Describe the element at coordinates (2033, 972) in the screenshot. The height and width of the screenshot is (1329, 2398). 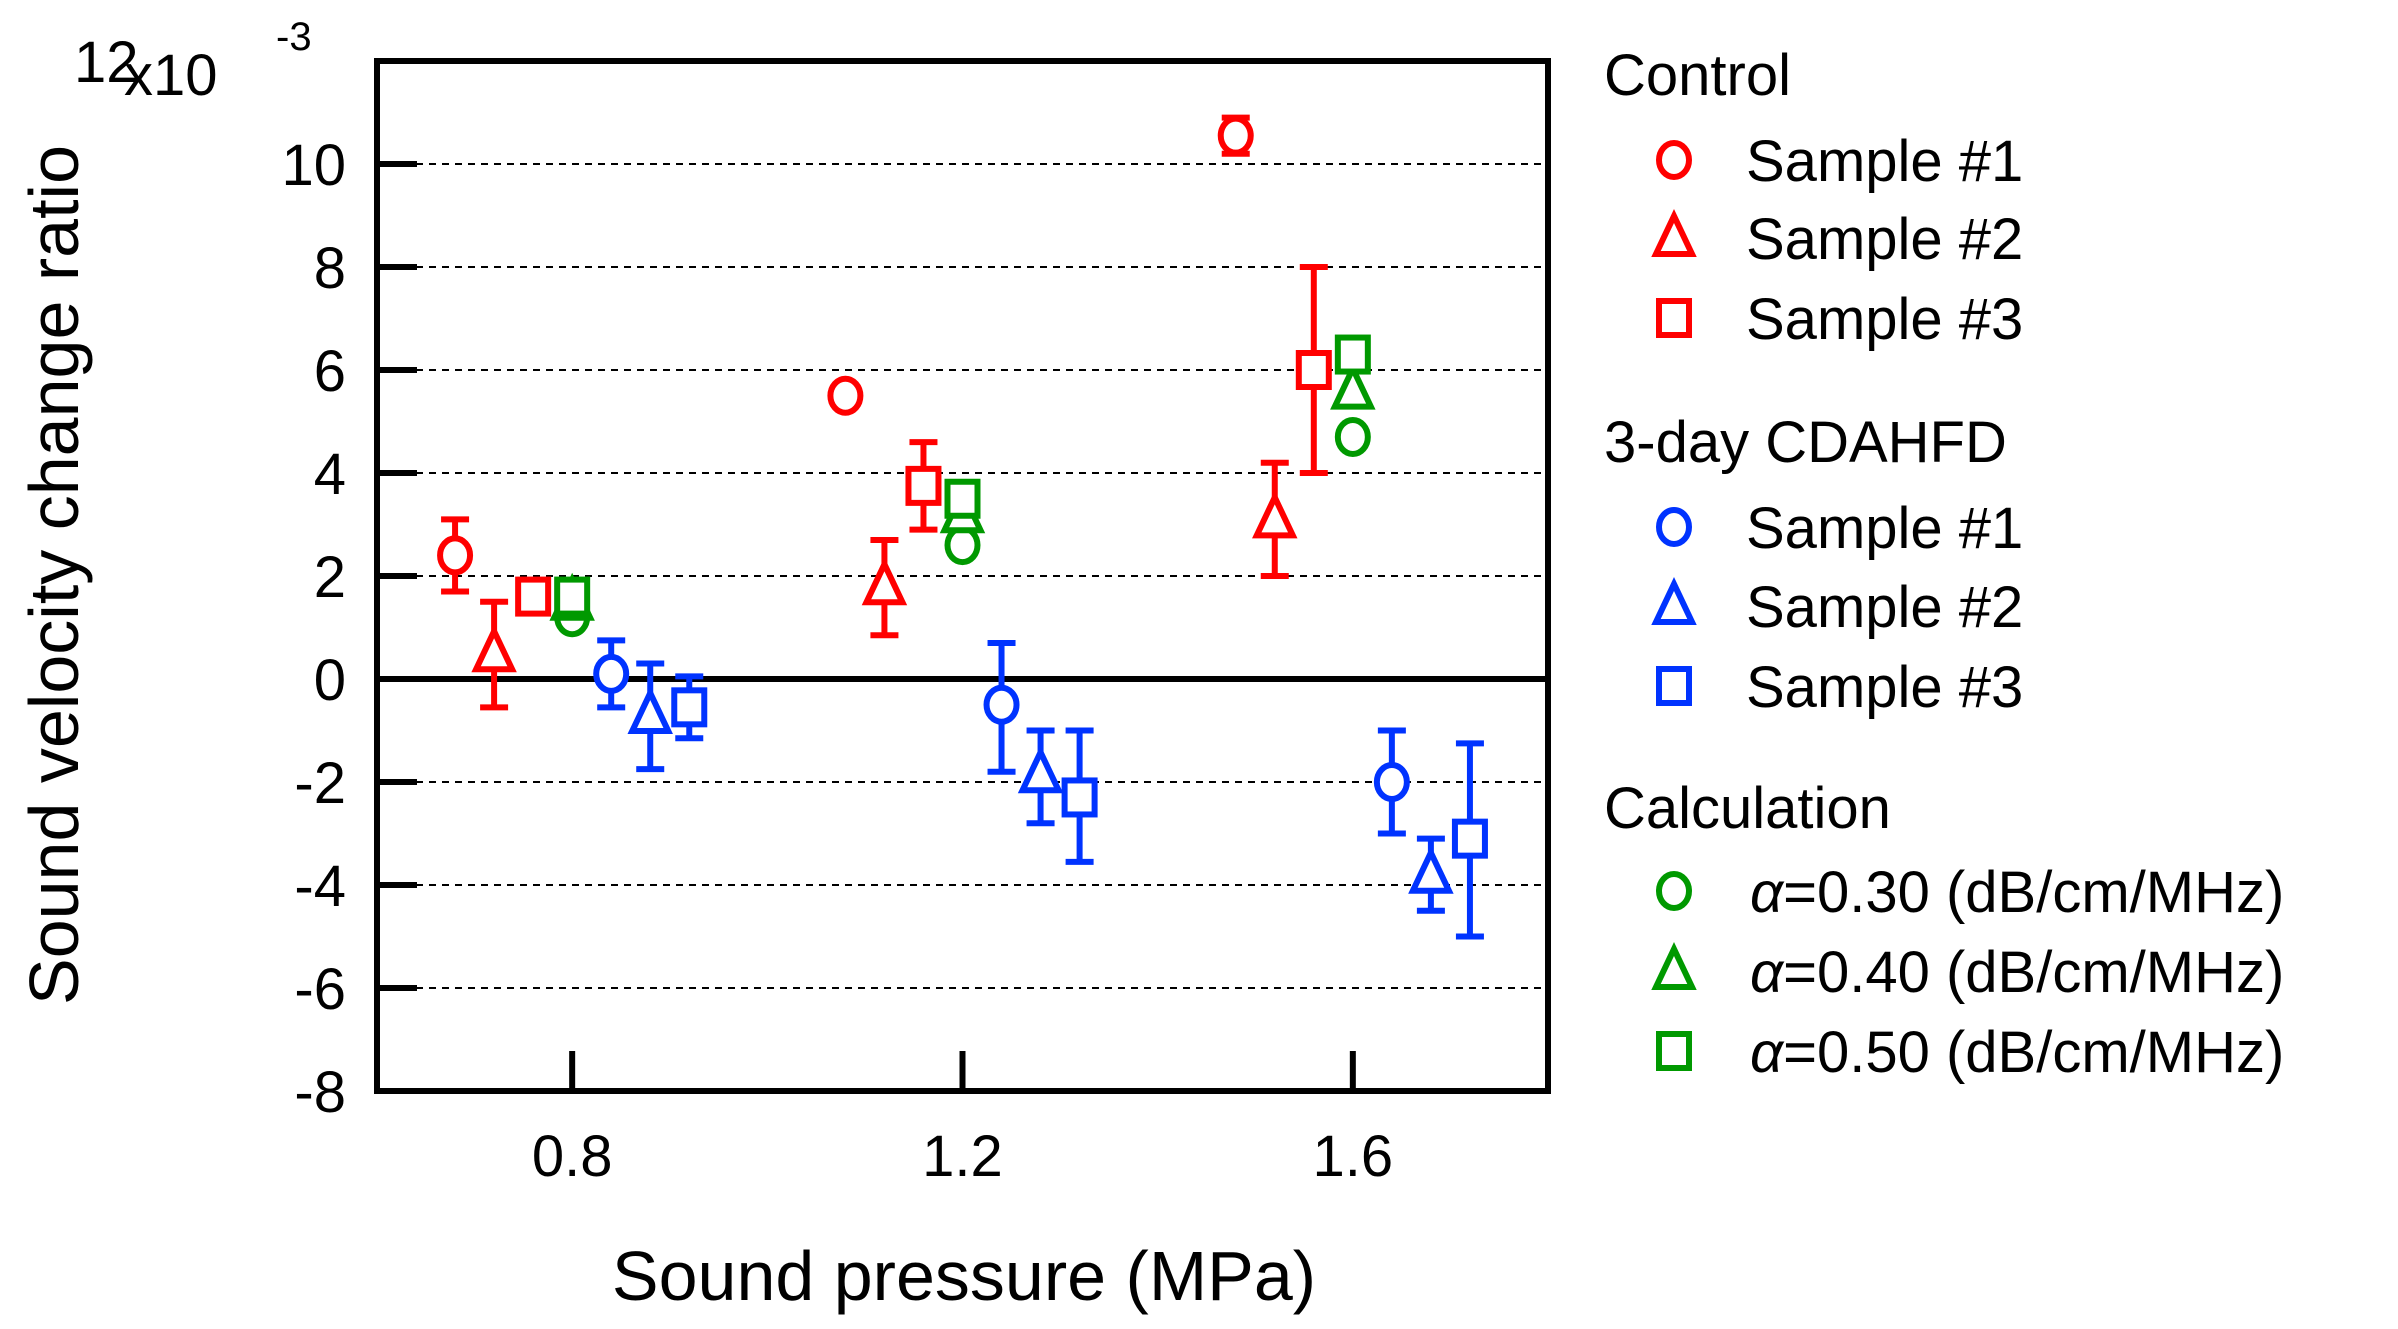
I see `legend-label-text: =0.40 (dB/cm/MHz)` at that location.